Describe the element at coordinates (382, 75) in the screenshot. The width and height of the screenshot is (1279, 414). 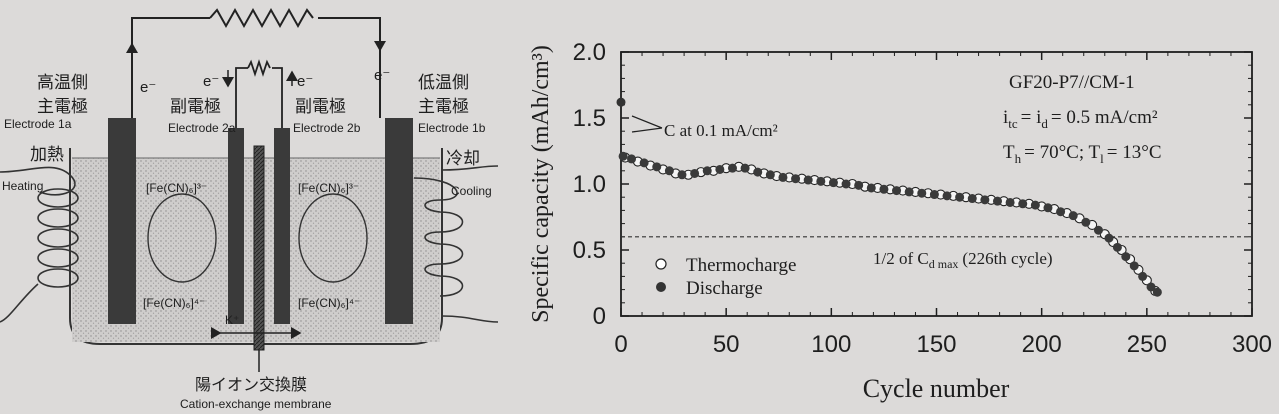
I see `e-label-4: e⁻` at that location.